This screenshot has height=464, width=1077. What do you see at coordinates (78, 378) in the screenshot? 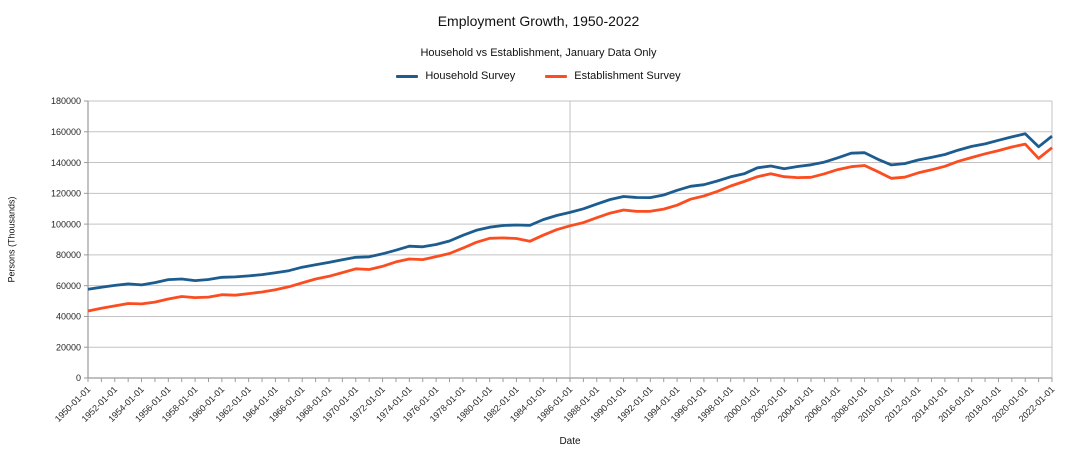
I see `svg-text: 0` at bounding box center [78, 378].